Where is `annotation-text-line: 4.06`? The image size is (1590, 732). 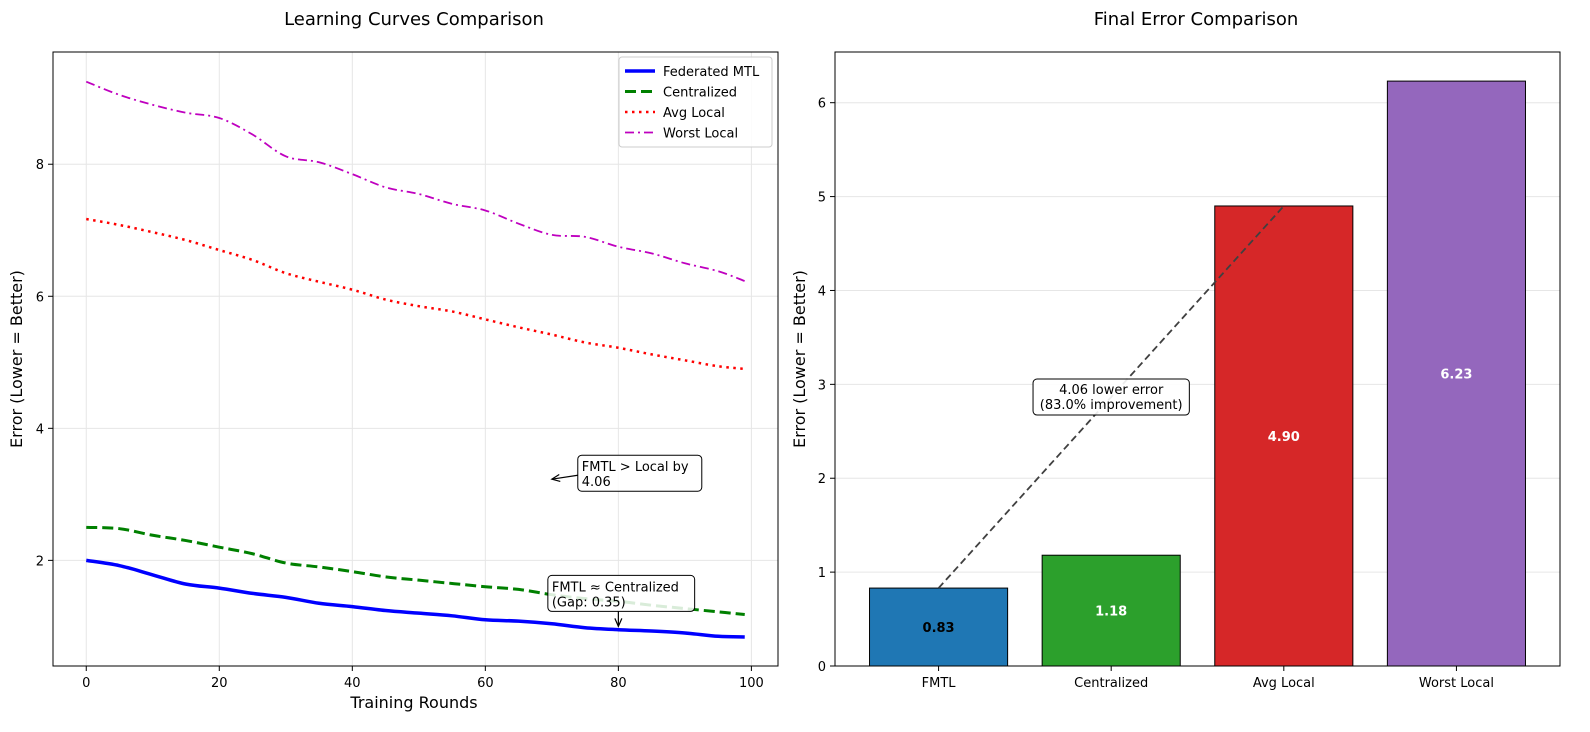
annotation-text-line: 4.06 is located at coordinates (596, 482).